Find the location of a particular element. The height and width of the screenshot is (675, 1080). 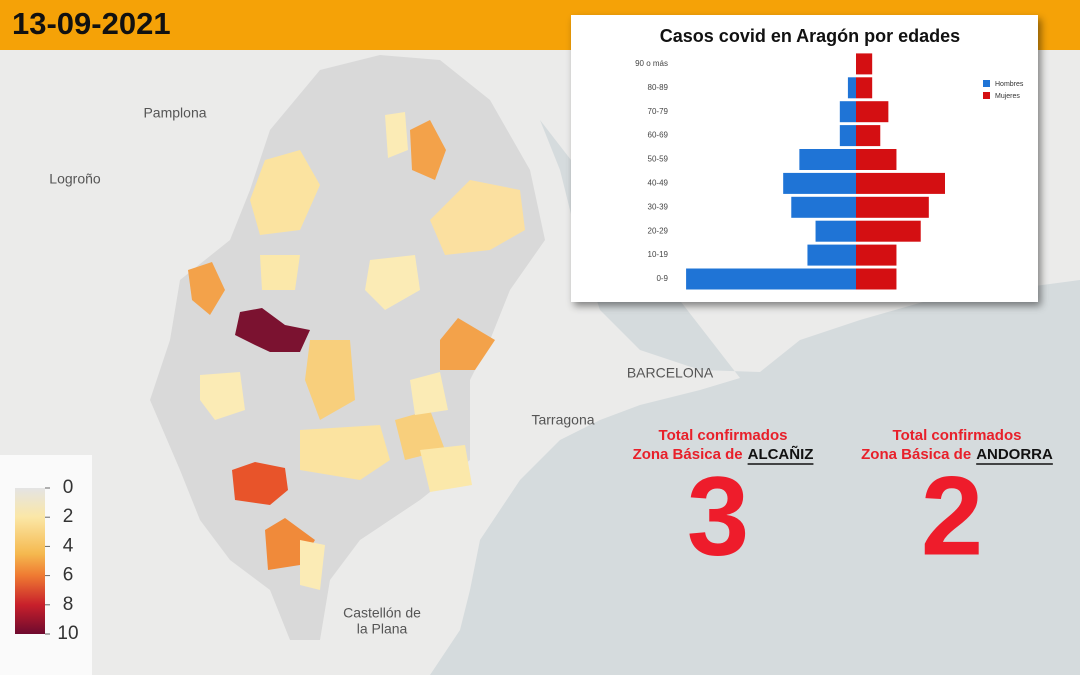

y-tick-label: 70-79 is located at coordinates (658, 111).